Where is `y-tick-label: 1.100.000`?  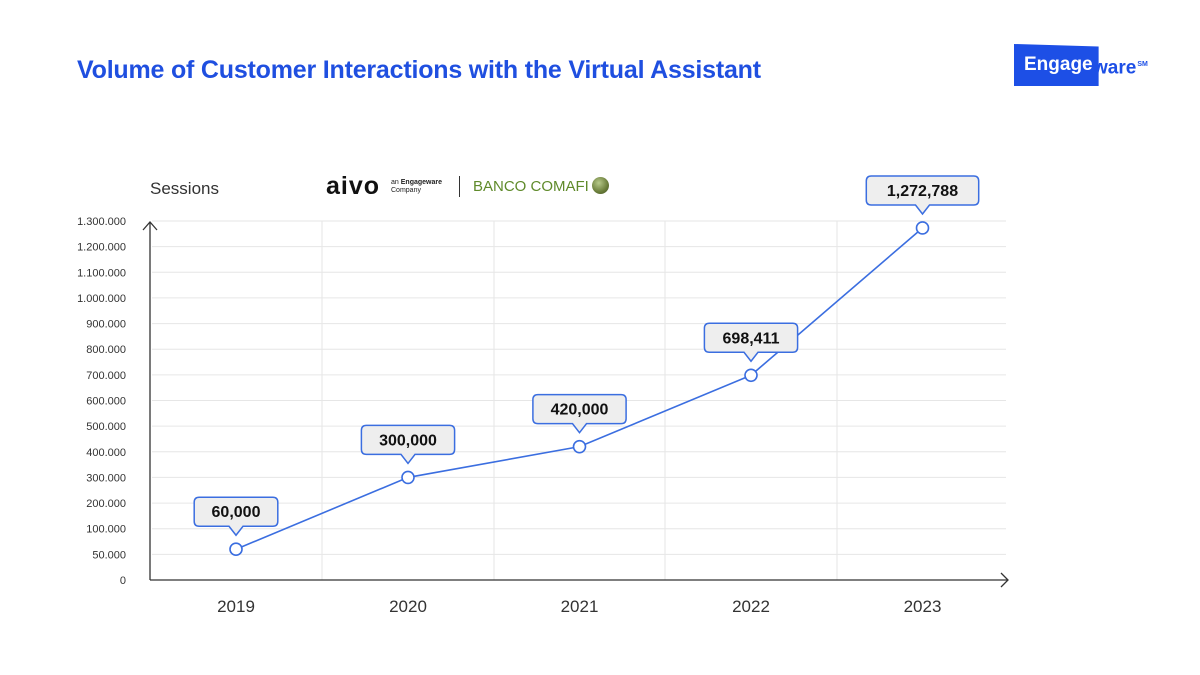
y-tick-label: 1.100.000 is located at coordinates (101, 273).